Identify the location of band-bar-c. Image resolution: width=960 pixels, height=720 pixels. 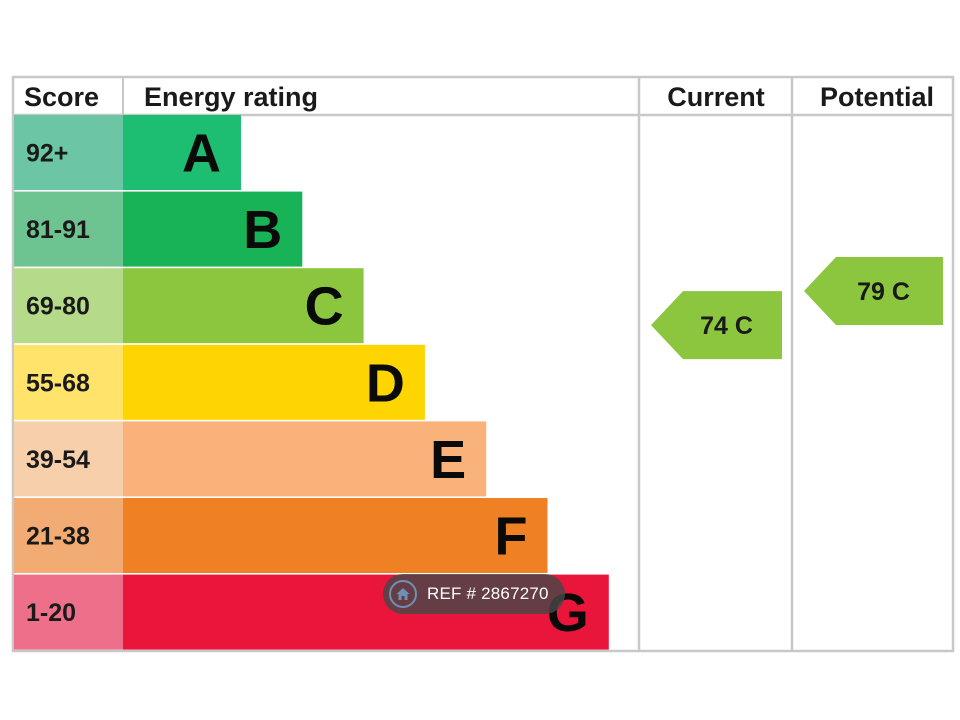
(243, 306).